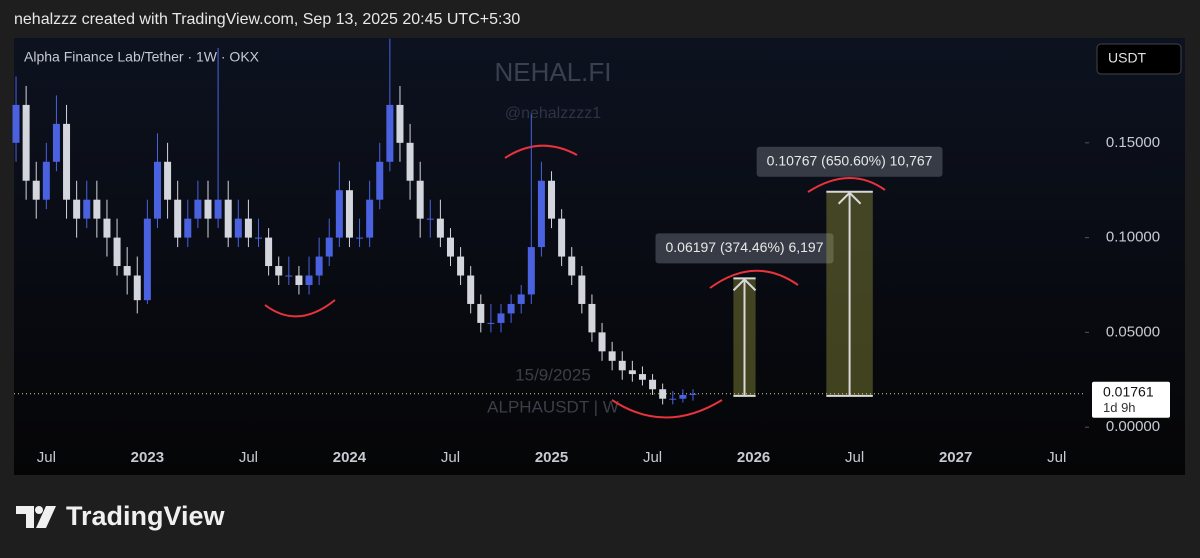 The width and height of the screenshot is (1200, 558). I want to click on watermark-symbol: ALPHAUSDT | W, so click(553, 406).